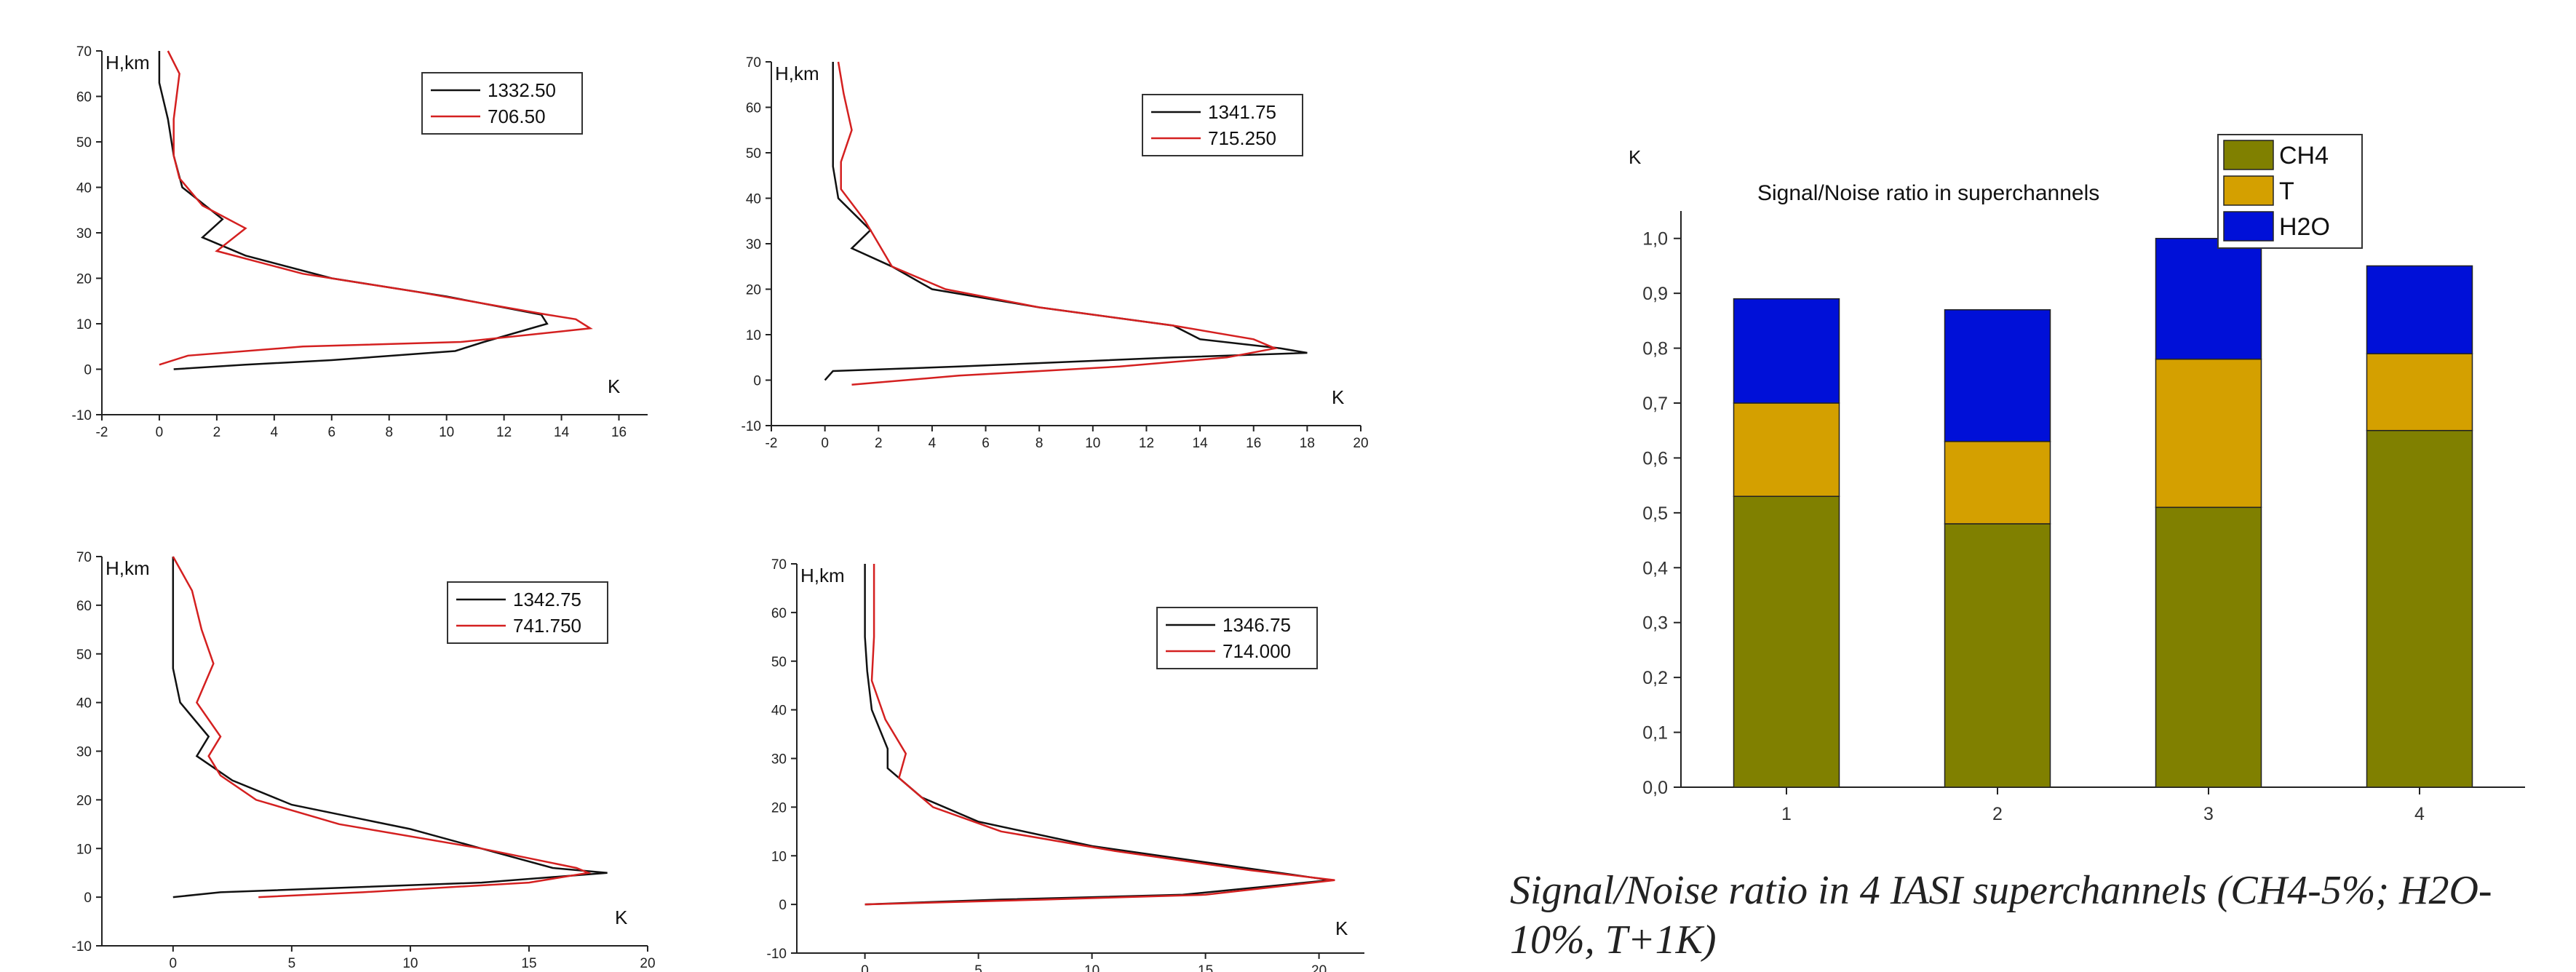 Image resolution: width=2576 pixels, height=972 pixels. I want to click on legend-label-red: 714.000, so click(1257, 651).